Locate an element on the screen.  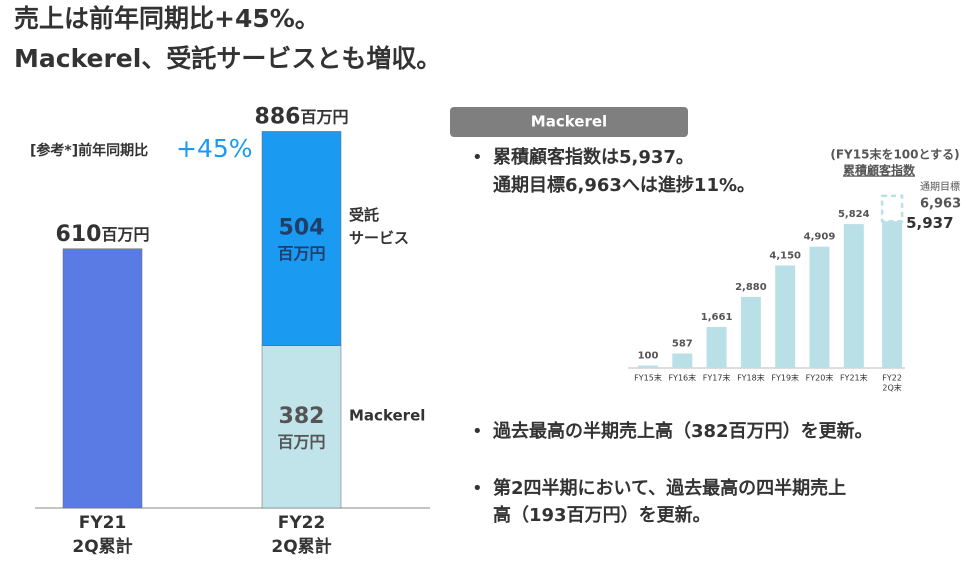
value-label: 5,937 is located at coordinates (929, 223).